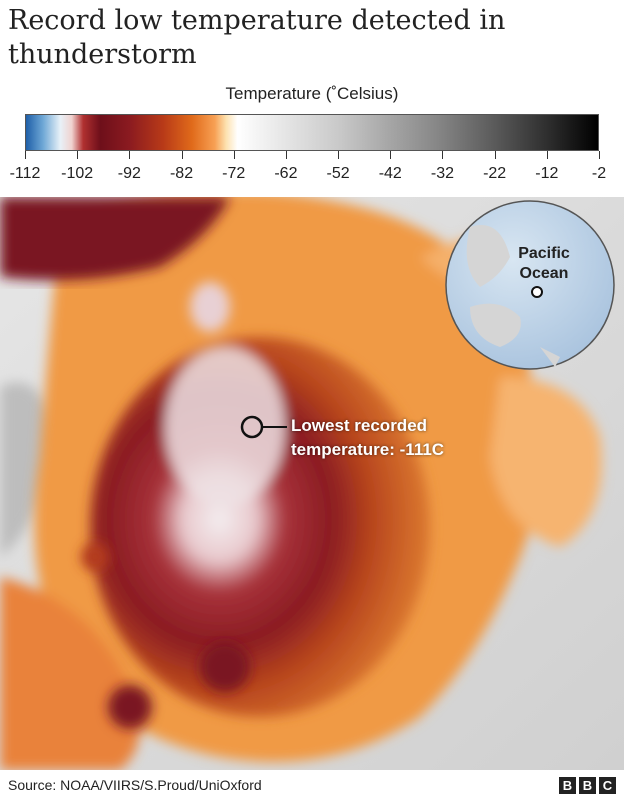  What do you see at coordinates (442, 173) in the screenshot?
I see `colorbar-tick-label: -32` at bounding box center [442, 173].